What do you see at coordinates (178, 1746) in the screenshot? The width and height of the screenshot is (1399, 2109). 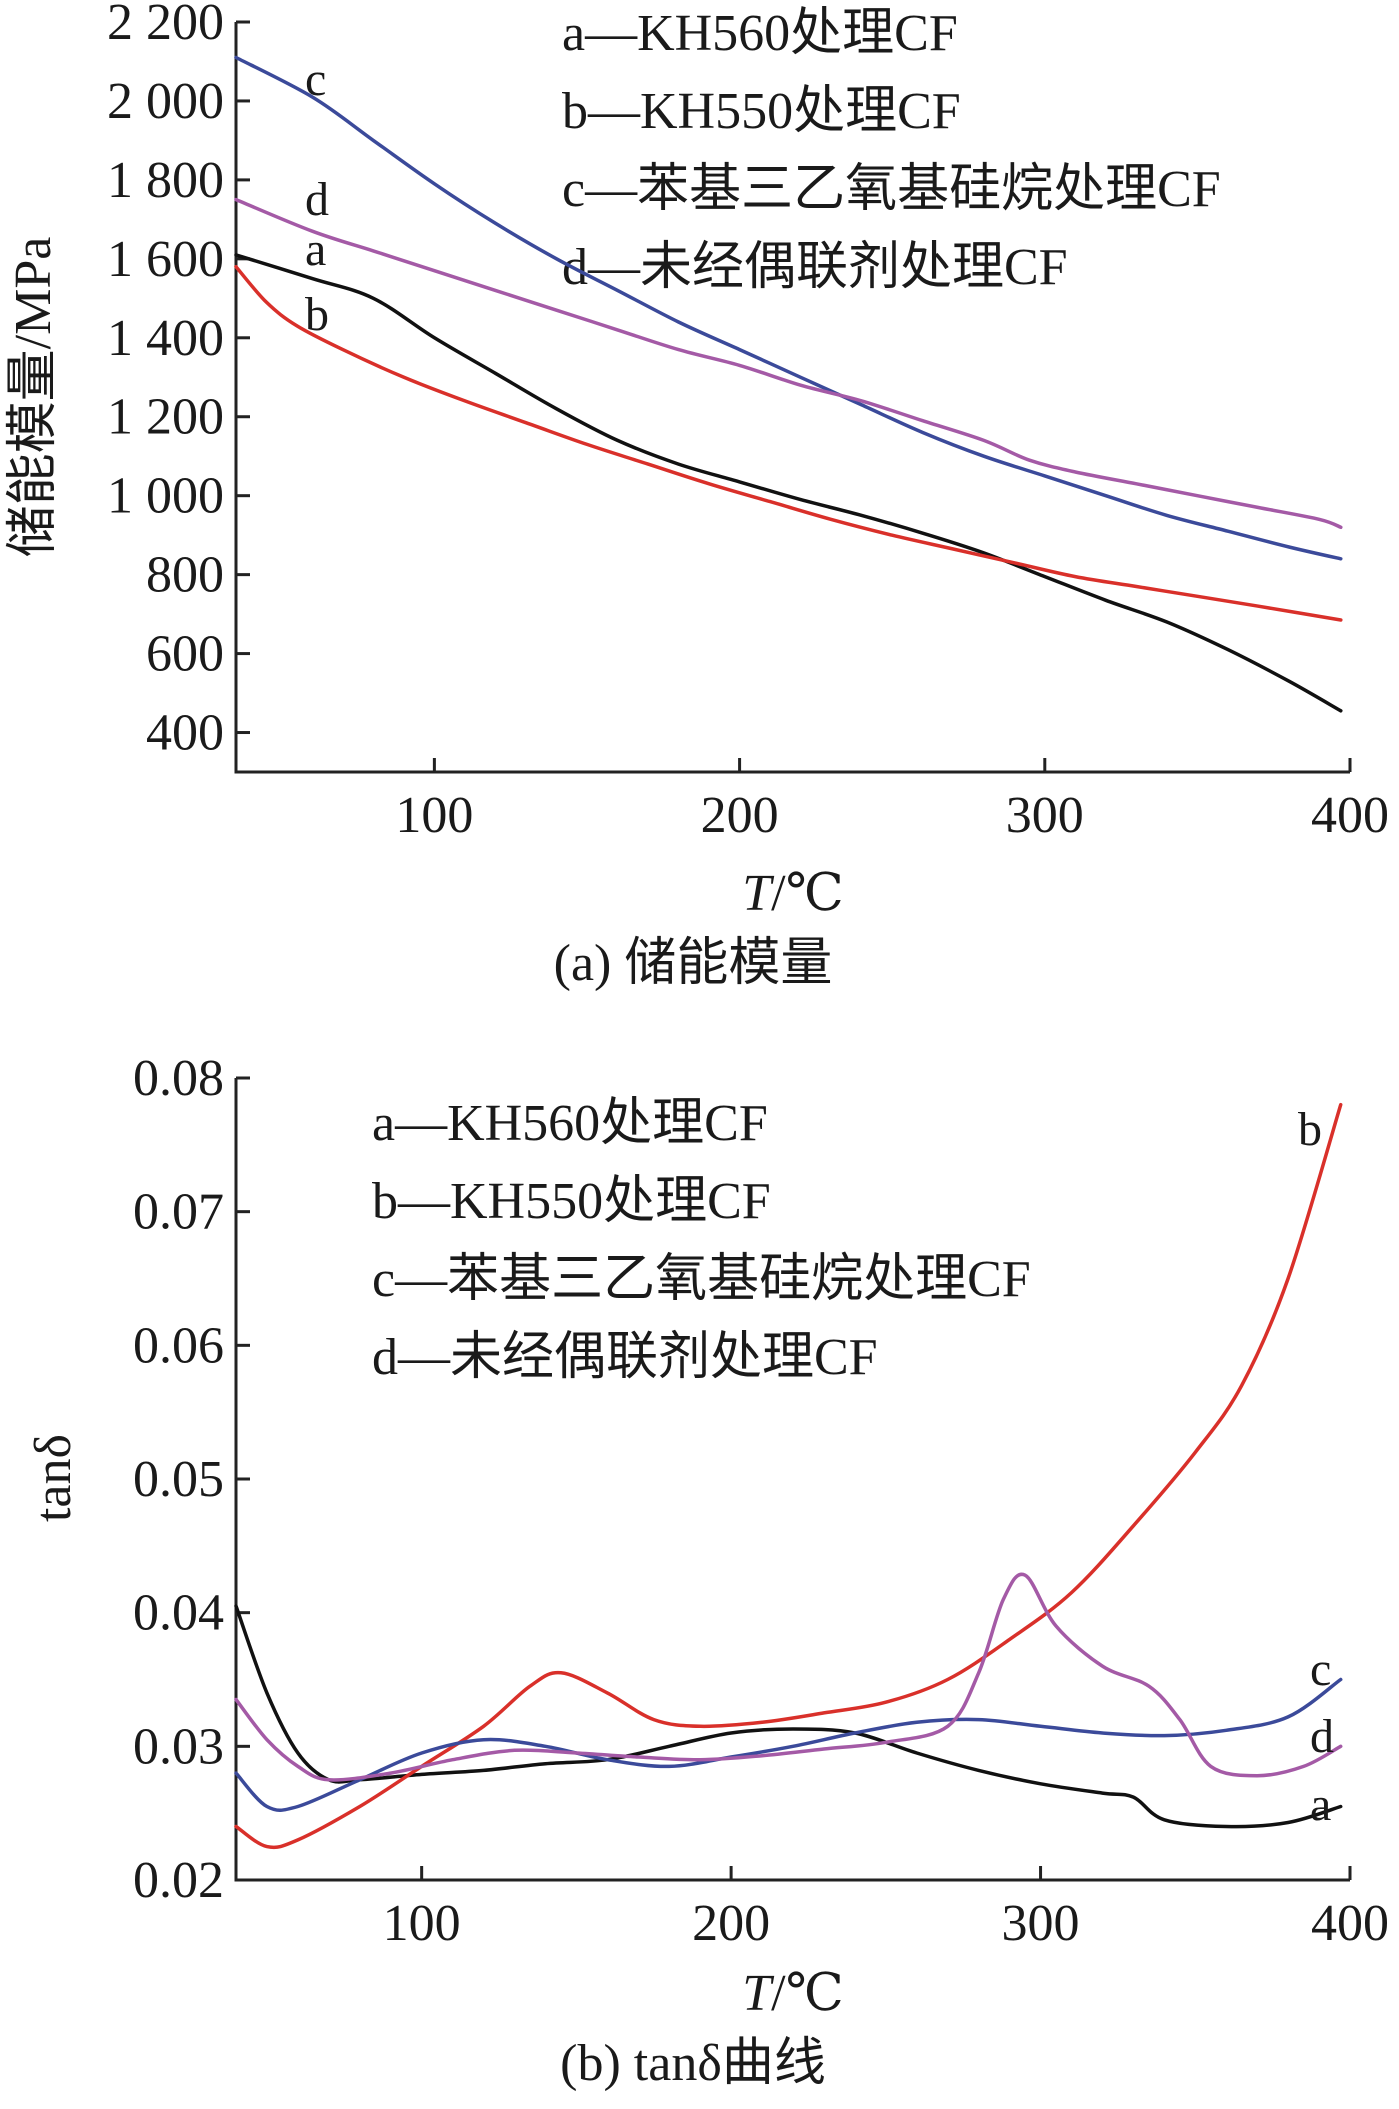 I see `y-tick-label: 0.03` at bounding box center [178, 1746].